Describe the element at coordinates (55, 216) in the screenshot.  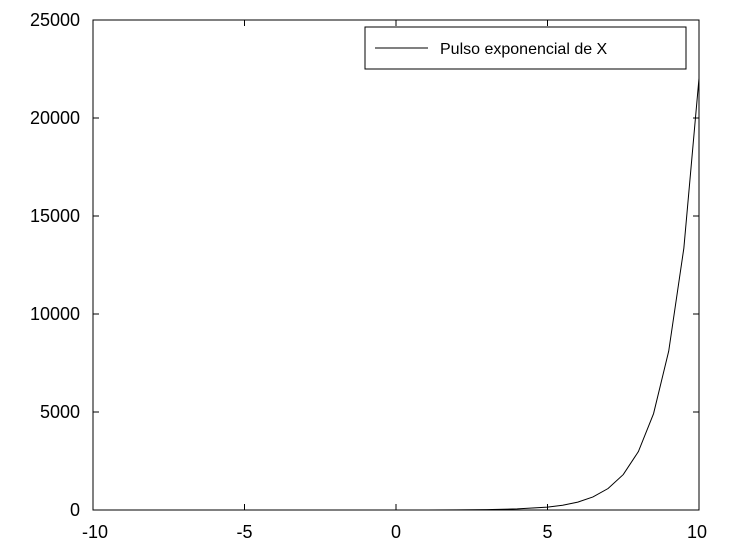
I see `y-tick-label: 15000` at that location.